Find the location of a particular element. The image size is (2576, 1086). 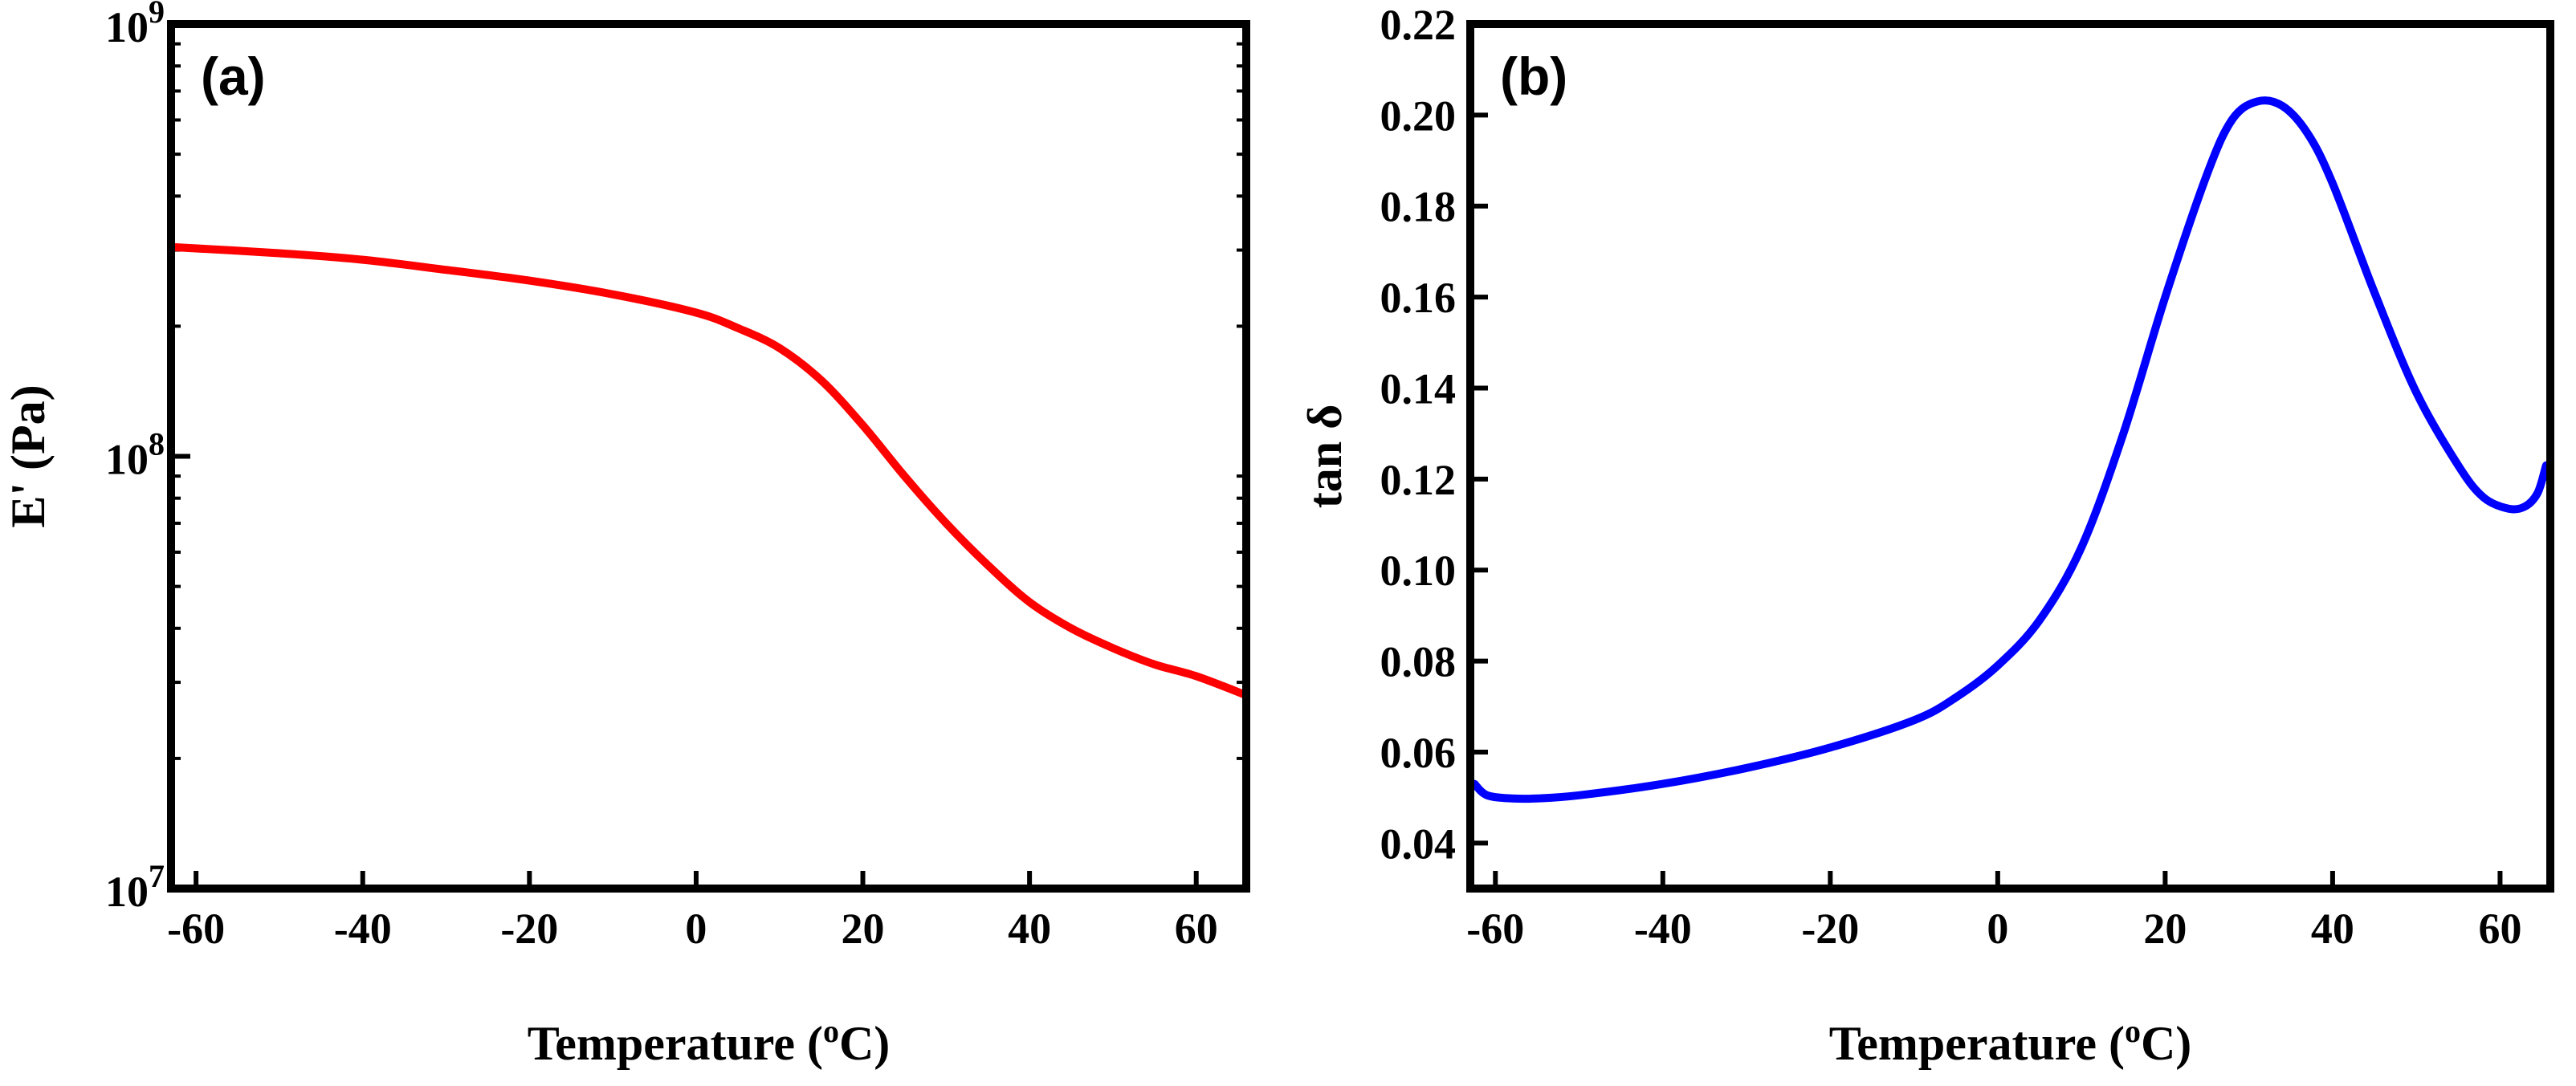

panel-b-y-tick-label: 0.08 is located at coordinates (1418, 662).